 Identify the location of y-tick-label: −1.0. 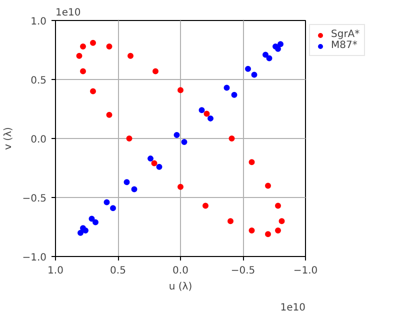
(34, 258).